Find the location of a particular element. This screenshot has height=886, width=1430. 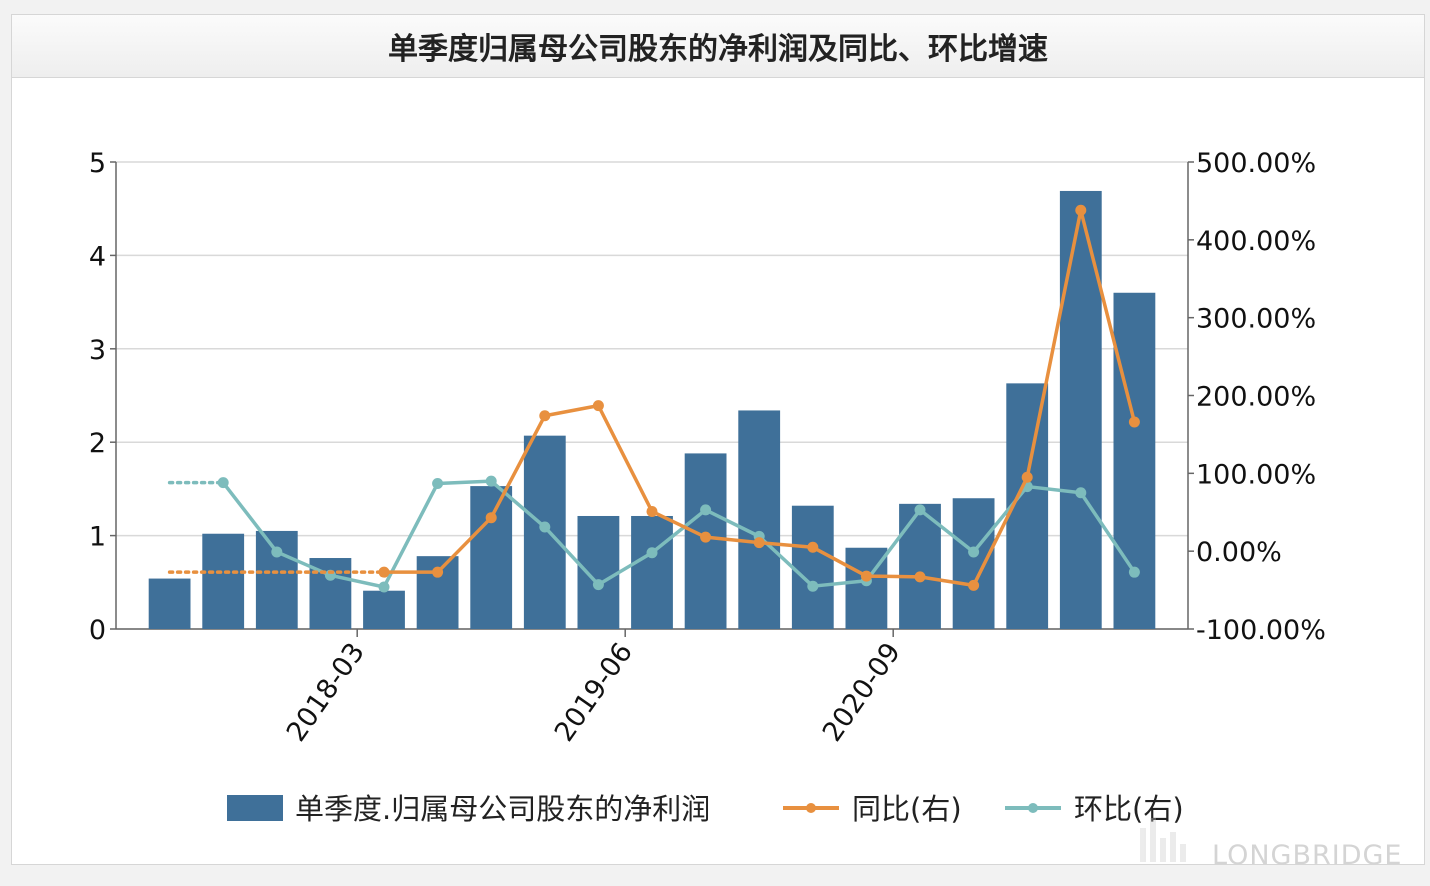

watermark-logo-icon is located at coordinates (1163, 840).